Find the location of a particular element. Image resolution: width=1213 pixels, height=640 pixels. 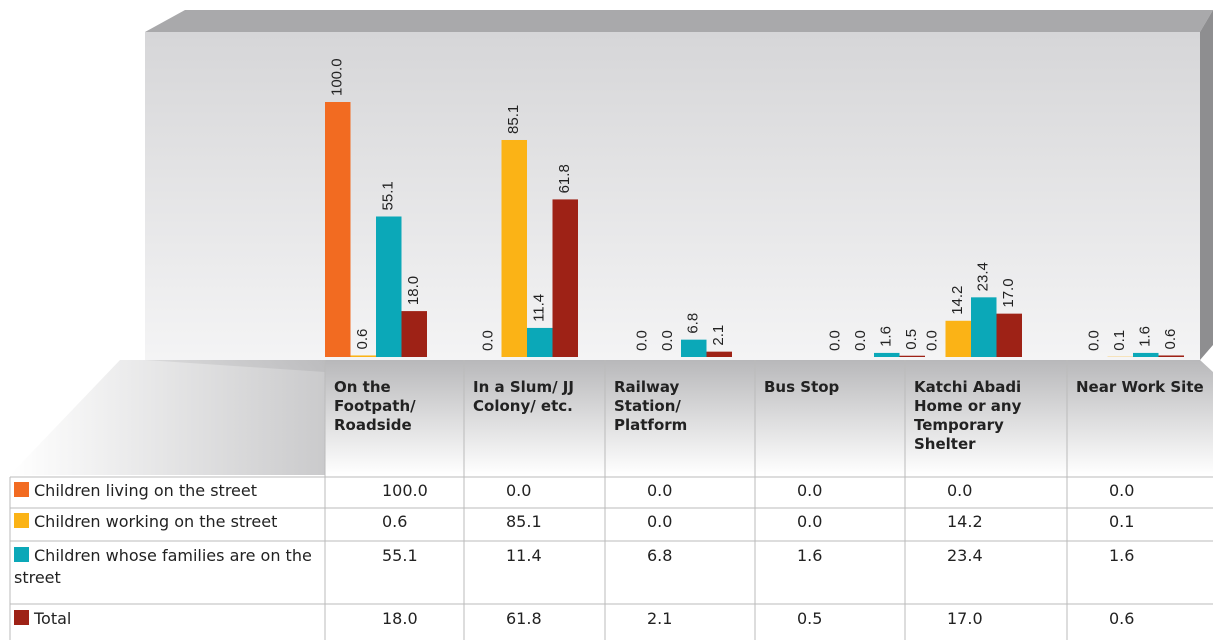

floor-left is located at coordinates (167, 417).